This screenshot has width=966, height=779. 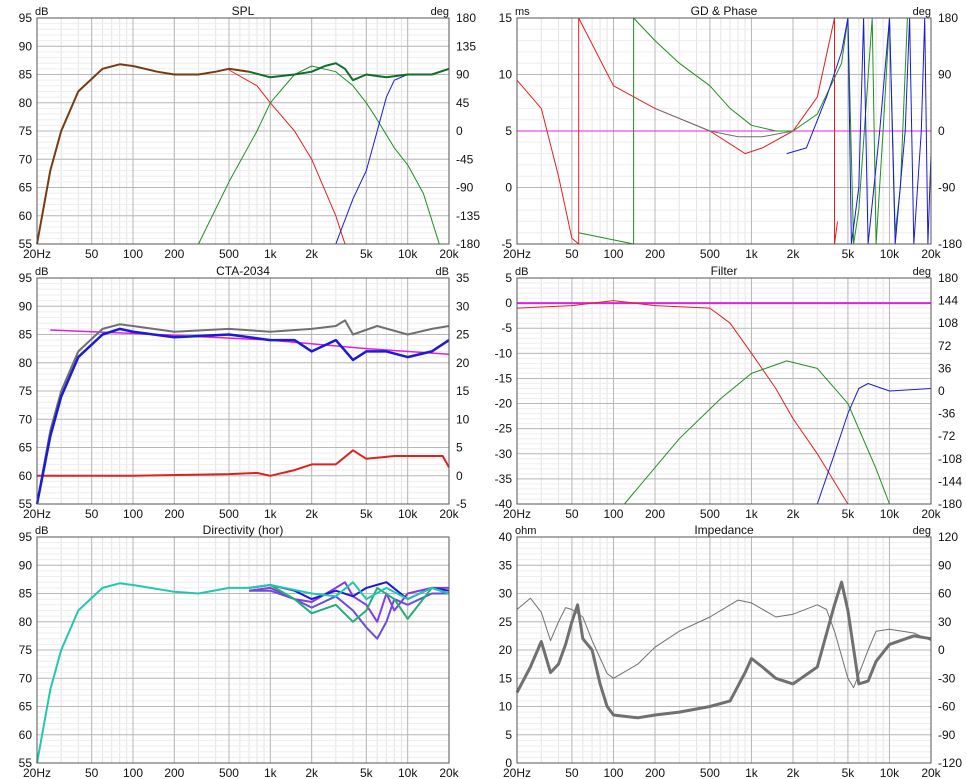 What do you see at coordinates (947, 188) in the screenshot?
I see `y2-tick-label: -90` at bounding box center [947, 188].